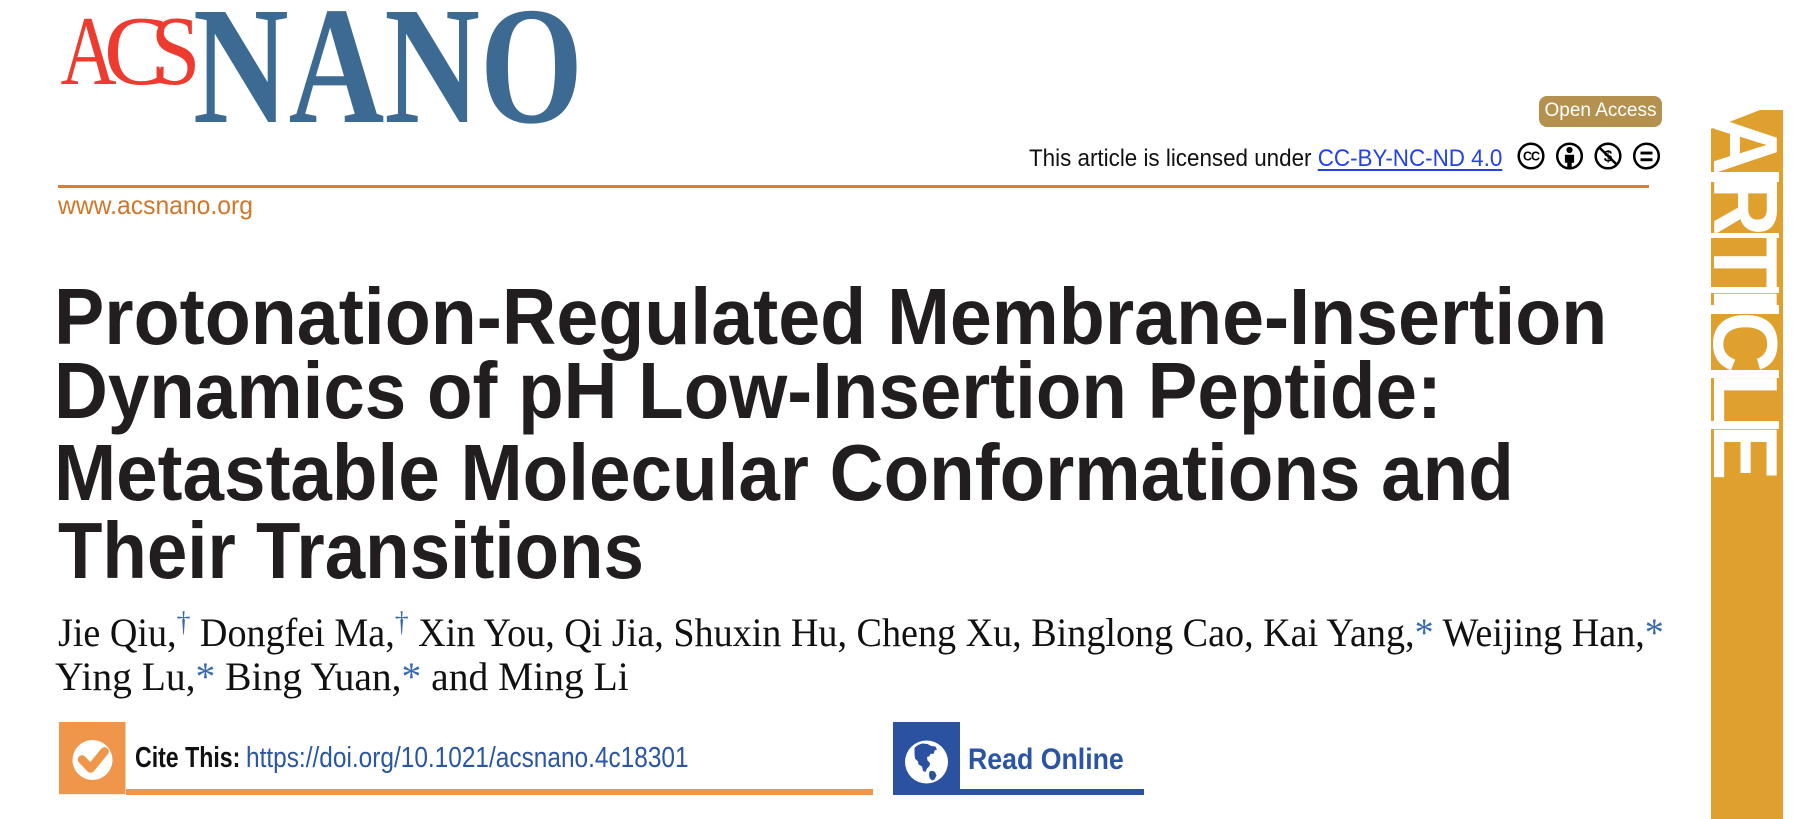 This screenshot has width=1810, height=819. I want to click on svg-text: NANO, so click(388, 70).